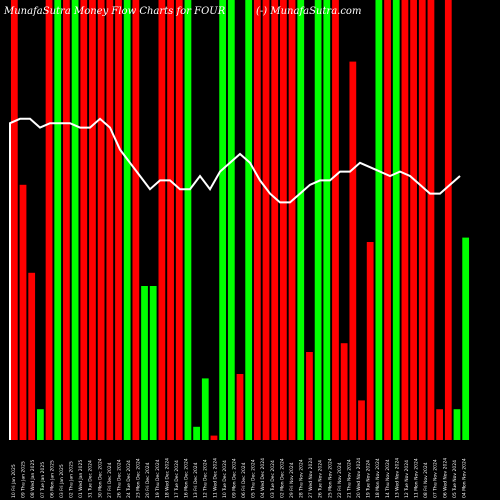 The width and height of the screenshot is (500, 500). What do you see at coordinates (273, 479) in the screenshot?
I see `x-tick-label-27: 03 Tue Dec 2024` at bounding box center [273, 479].